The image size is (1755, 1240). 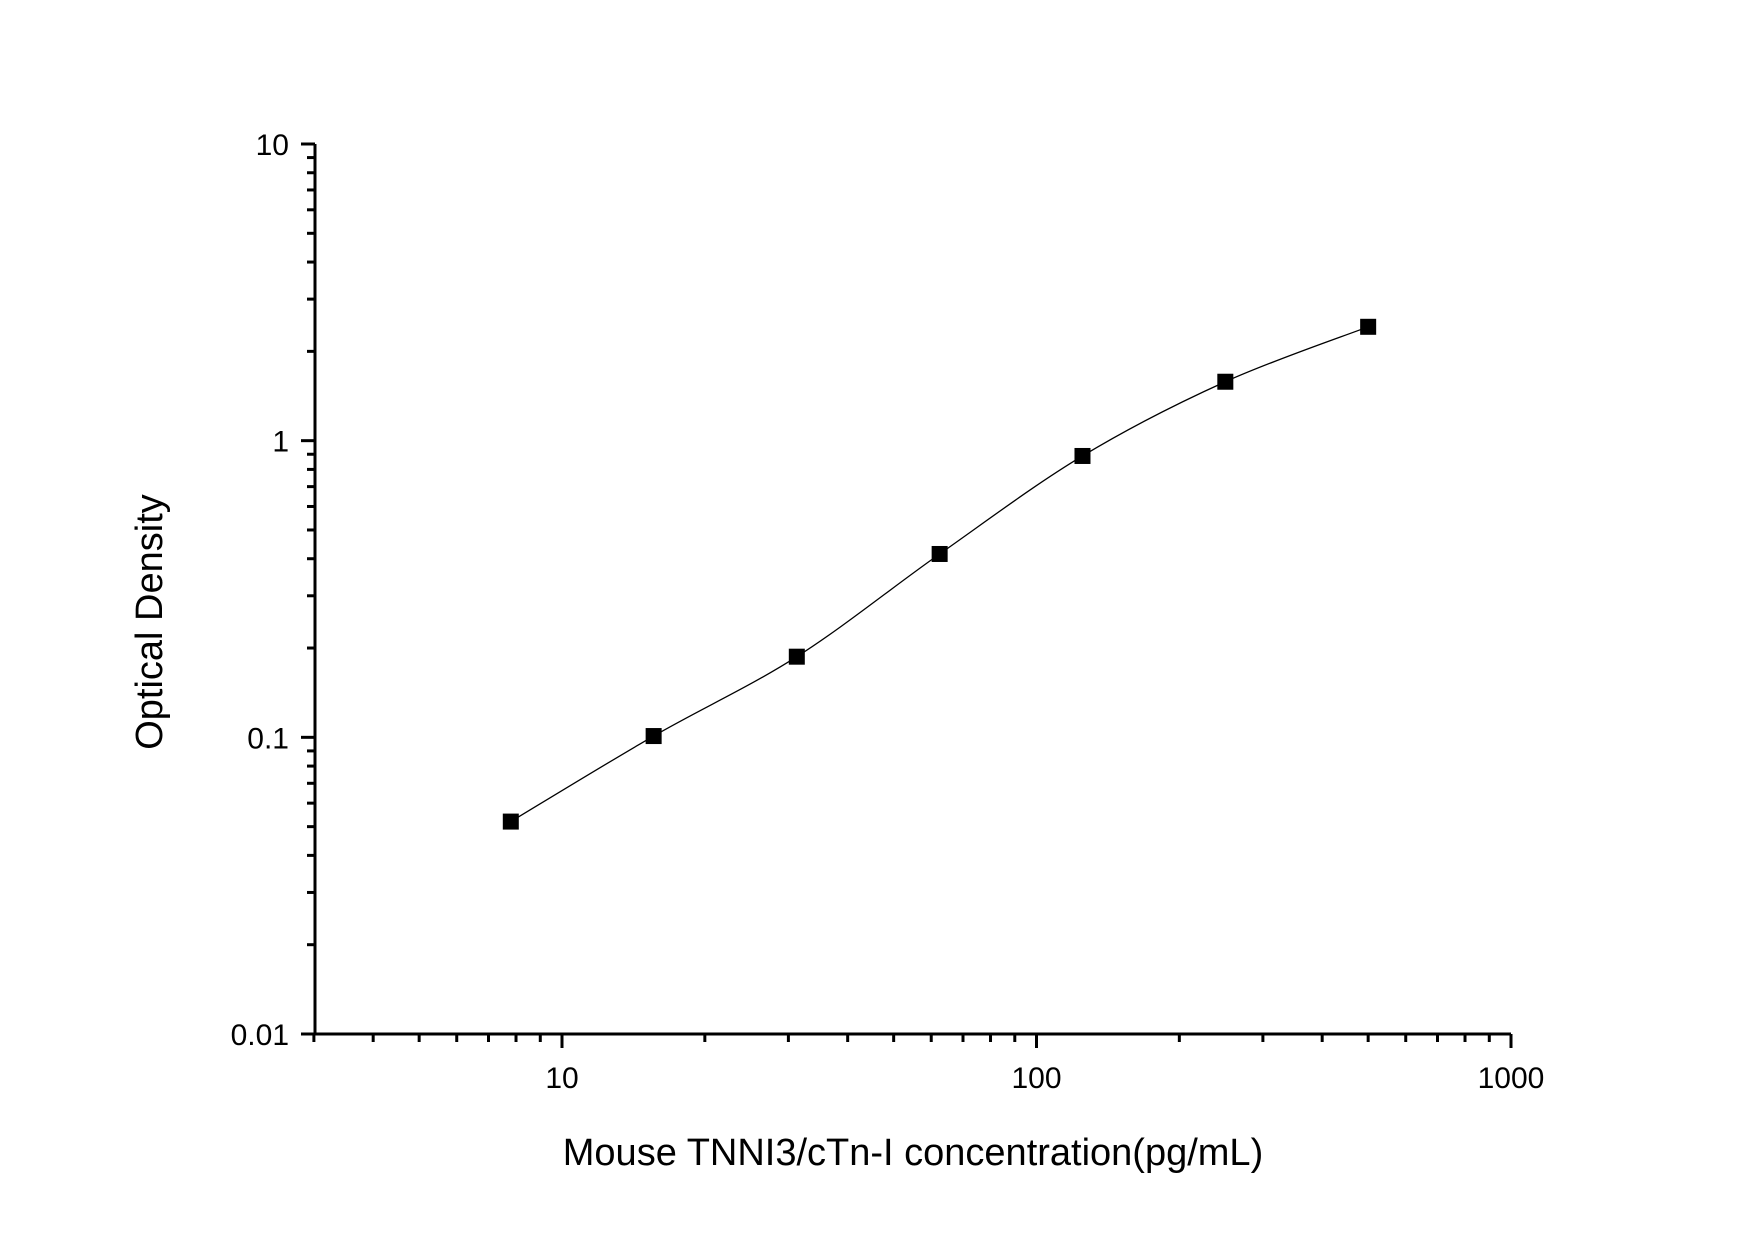 What do you see at coordinates (1511, 1078) in the screenshot?
I see `x-tick-label: 1000` at bounding box center [1511, 1078].